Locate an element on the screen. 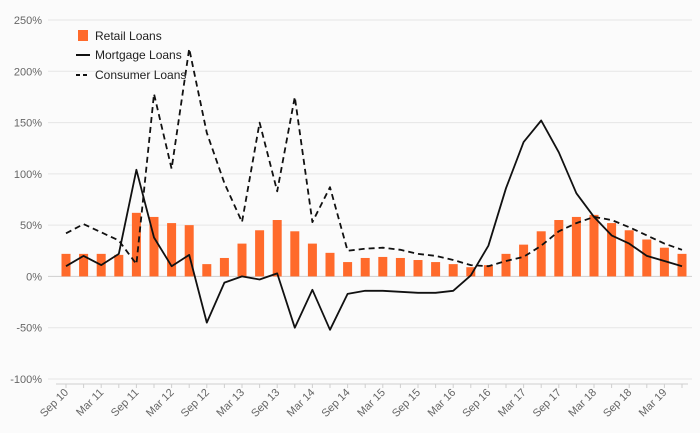 Image resolution: width=700 pixels, height=433 pixels. x-tick-label: Mar 12 is located at coordinates (160, 403).